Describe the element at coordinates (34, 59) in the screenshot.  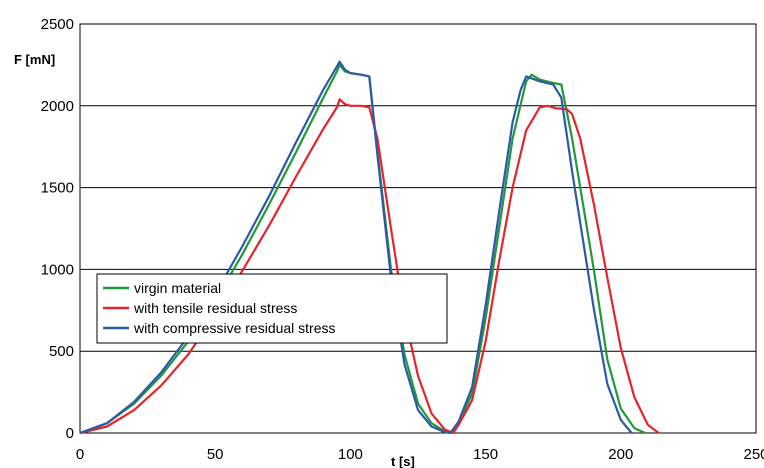
I see `y-axis-title: F [mN]` at that location.